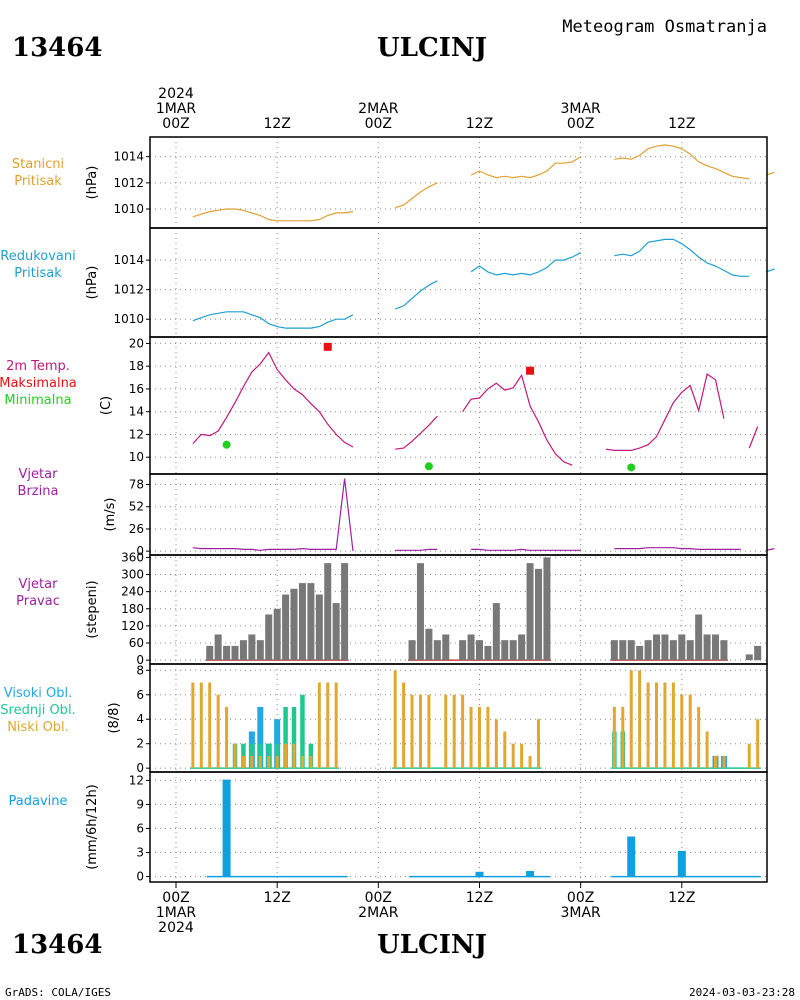 Image resolution: width=800 pixels, height=1000 pixels. What do you see at coordinates (580, 913) in the screenshot?
I see `time-label-bottom: 3MAR` at bounding box center [580, 913].